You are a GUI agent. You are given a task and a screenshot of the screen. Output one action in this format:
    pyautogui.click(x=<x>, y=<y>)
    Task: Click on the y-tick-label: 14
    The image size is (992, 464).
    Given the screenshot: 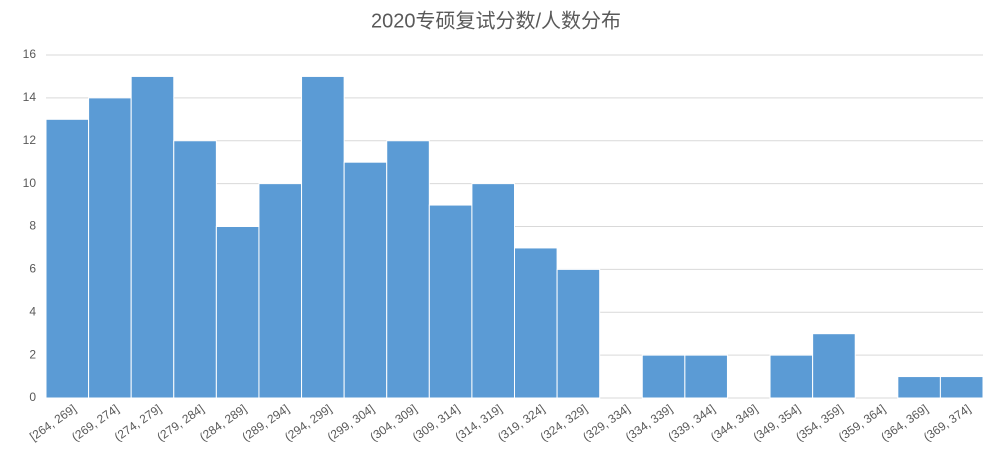 What is the action you would take?
    pyautogui.click(x=30, y=97)
    